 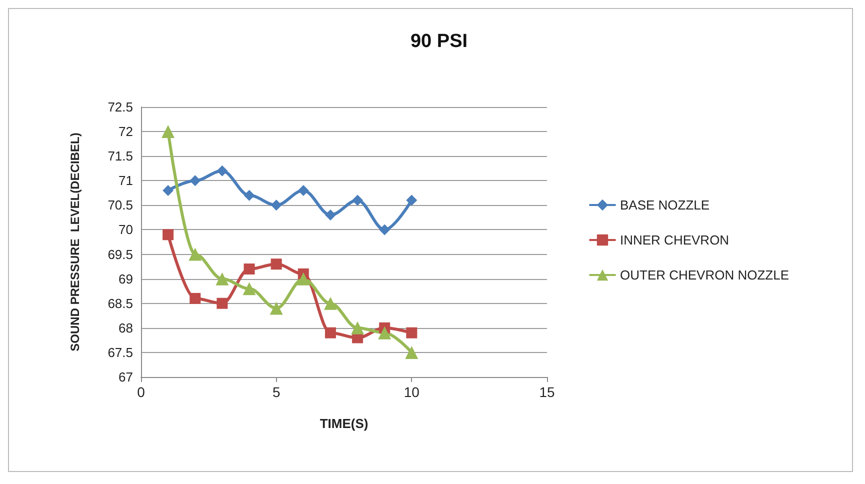 I want to click on y-tick-label: 67, so click(x=125, y=377).